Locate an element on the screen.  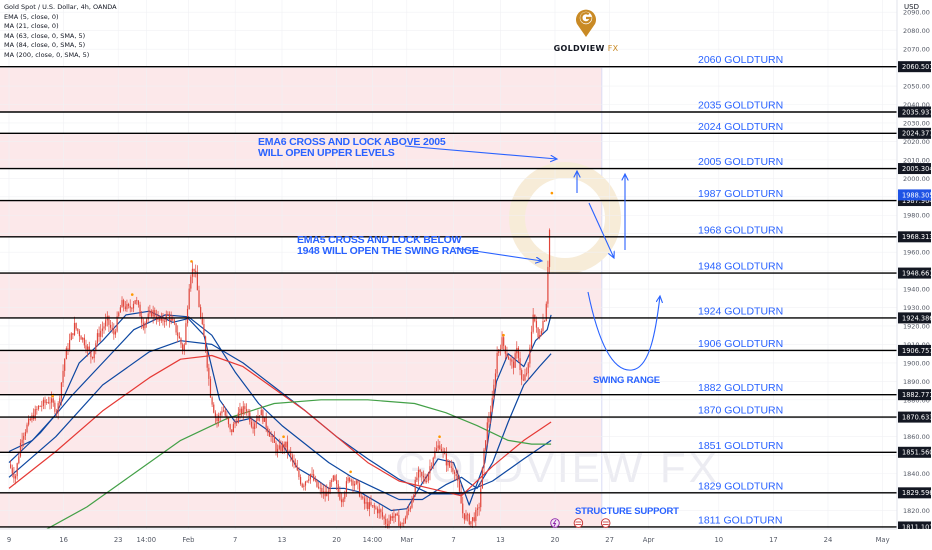
lightning-icon is located at coordinates (554, 523).